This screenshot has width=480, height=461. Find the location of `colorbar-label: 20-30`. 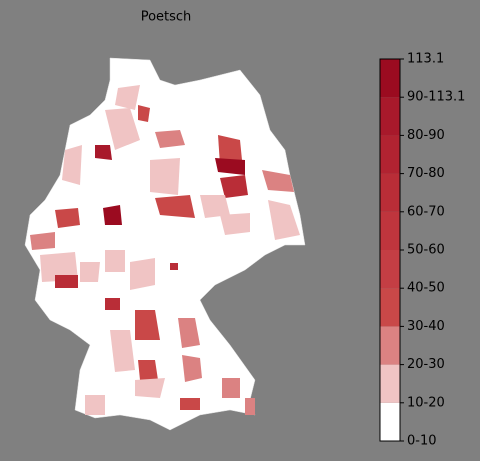

colorbar-label: 20-30 is located at coordinates (426, 364).